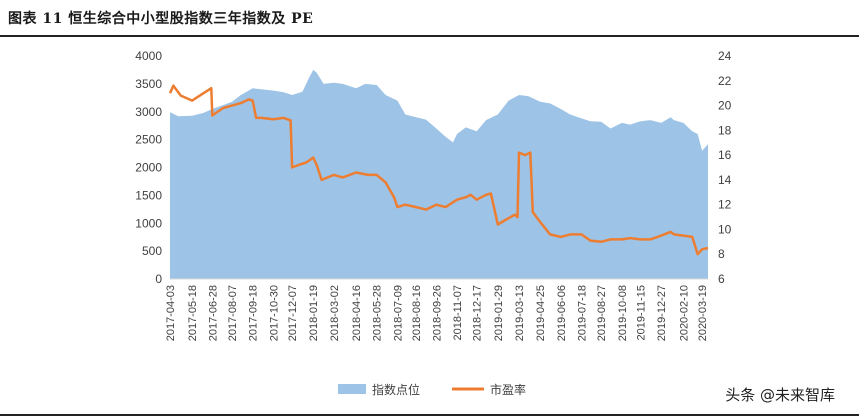 This screenshot has height=418, width=859. I want to click on watermark-text: 头条 @未来智库, so click(780, 395).